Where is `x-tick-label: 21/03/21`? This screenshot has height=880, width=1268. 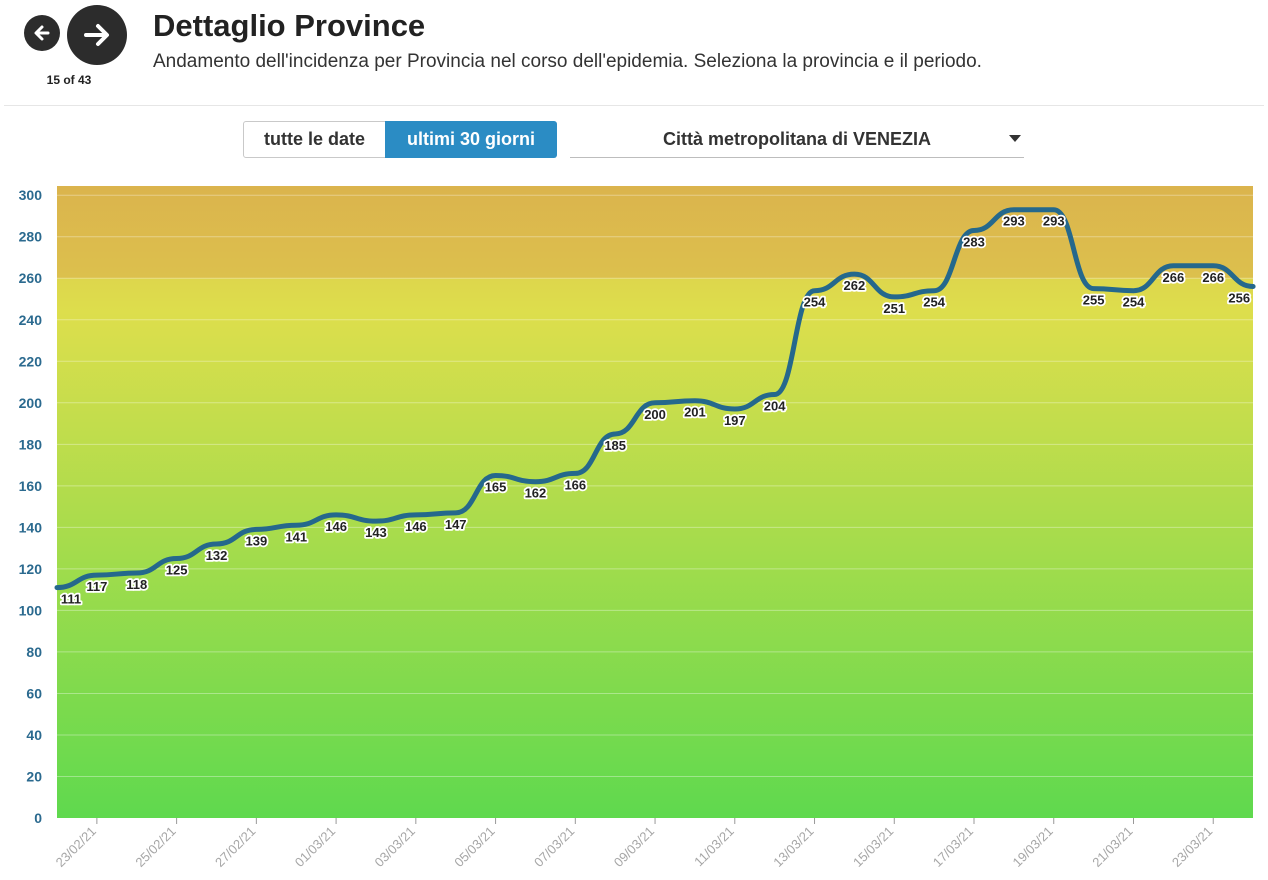 x-tick-label: 21/03/21 is located at coordinates (1112, 847).